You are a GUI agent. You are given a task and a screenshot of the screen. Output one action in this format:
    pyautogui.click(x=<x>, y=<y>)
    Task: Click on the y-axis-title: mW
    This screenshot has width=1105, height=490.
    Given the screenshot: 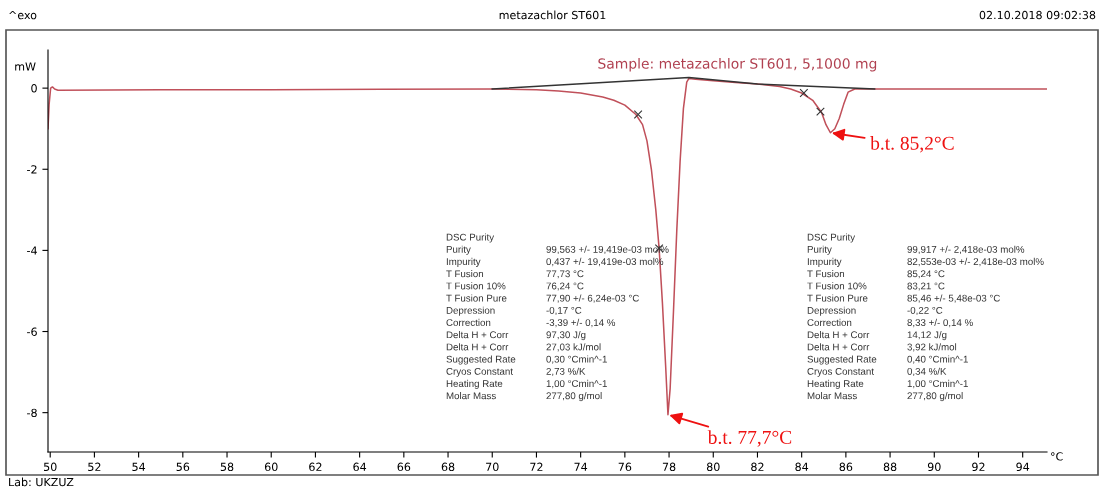 What is the action you would take?
    pyautogui.click(x=25, y=66)
    